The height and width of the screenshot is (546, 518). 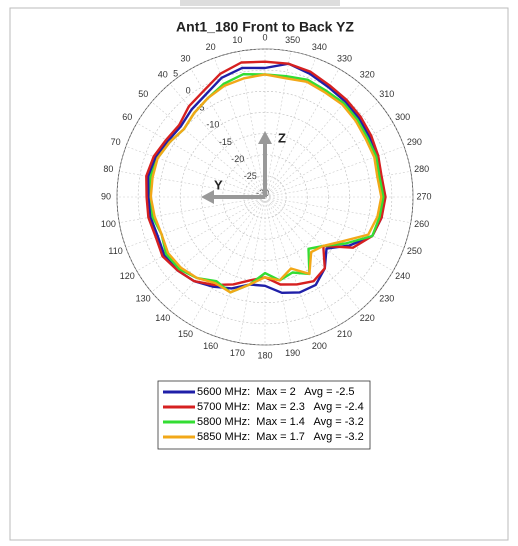 What do you see at coordinates (127, 276) in the screenshot?
I see `theta-tick-label: 120` at bounding box center [127, 276].